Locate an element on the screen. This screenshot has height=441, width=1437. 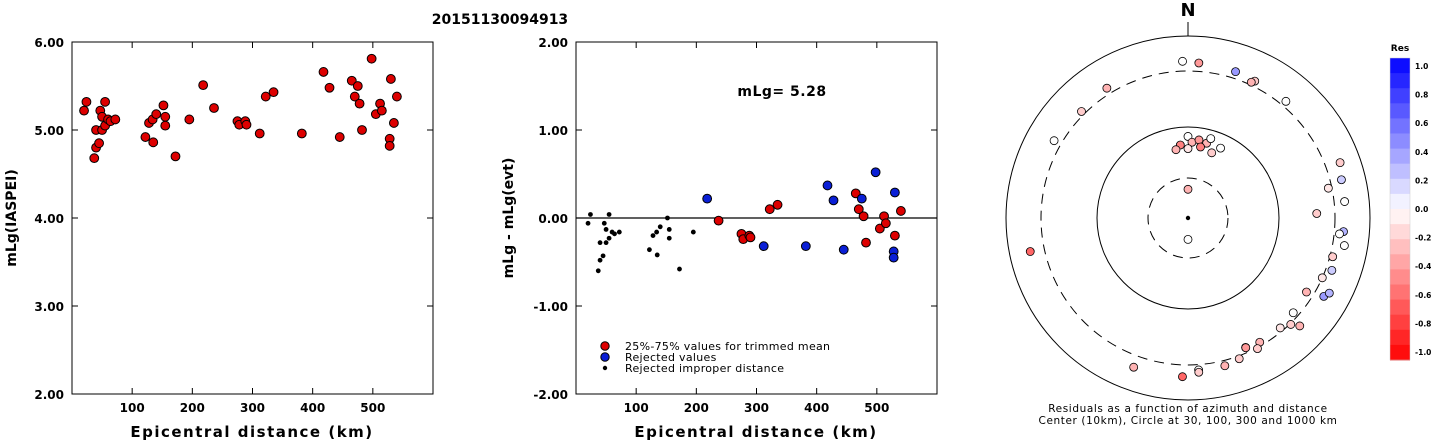
x-tick-label: 200 is located at coordinates (696, 408).